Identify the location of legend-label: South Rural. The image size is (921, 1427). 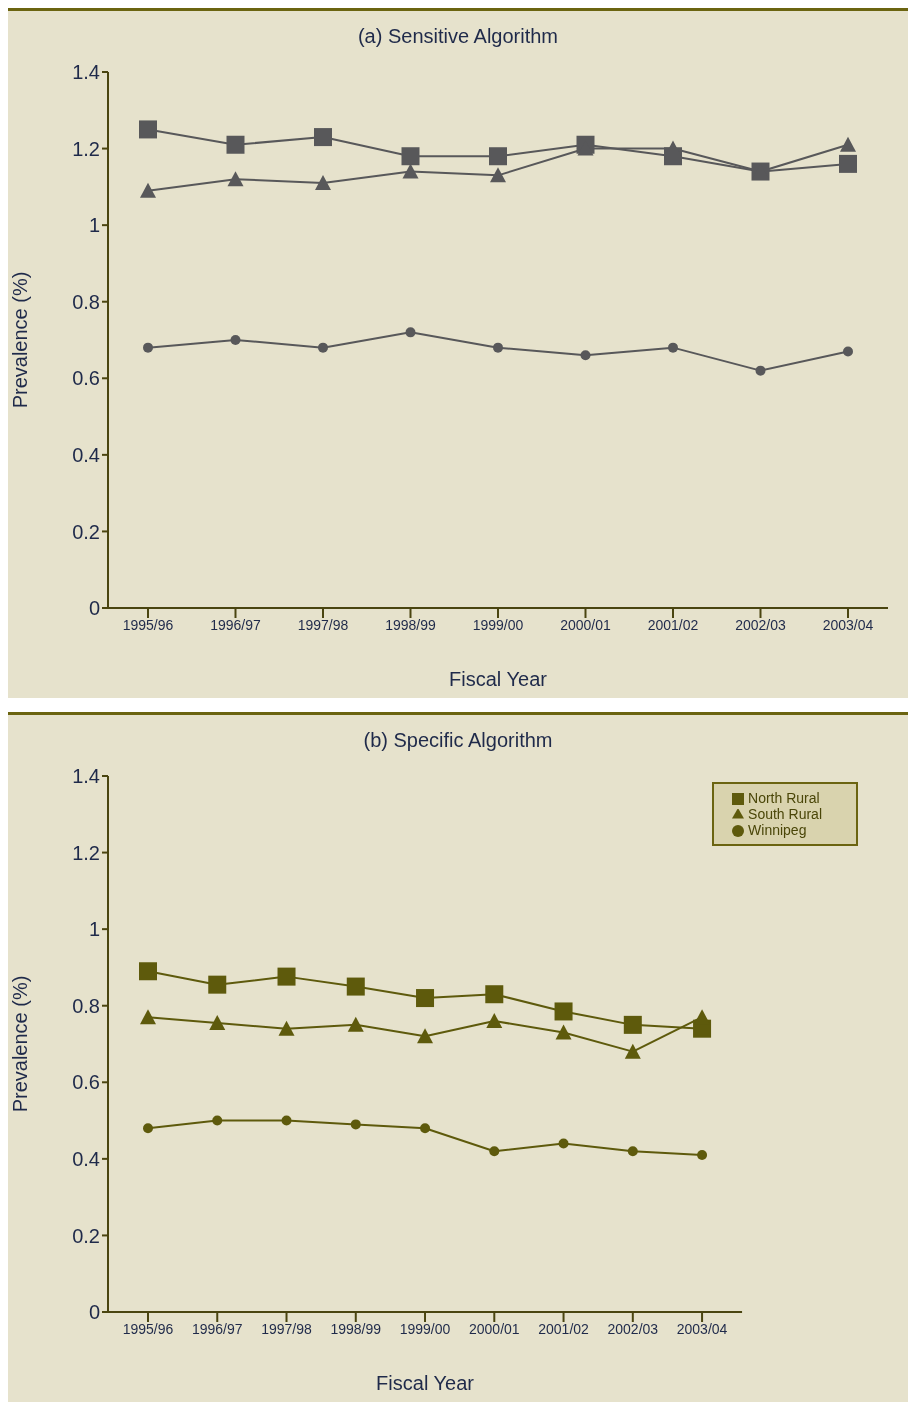
(785, 814).